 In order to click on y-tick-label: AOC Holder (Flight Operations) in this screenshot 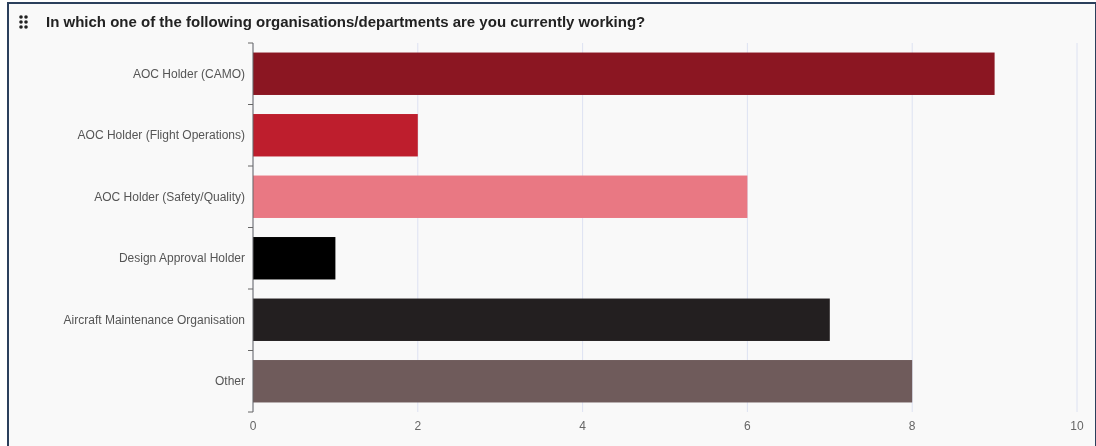, I will do `click(161, 135)`.